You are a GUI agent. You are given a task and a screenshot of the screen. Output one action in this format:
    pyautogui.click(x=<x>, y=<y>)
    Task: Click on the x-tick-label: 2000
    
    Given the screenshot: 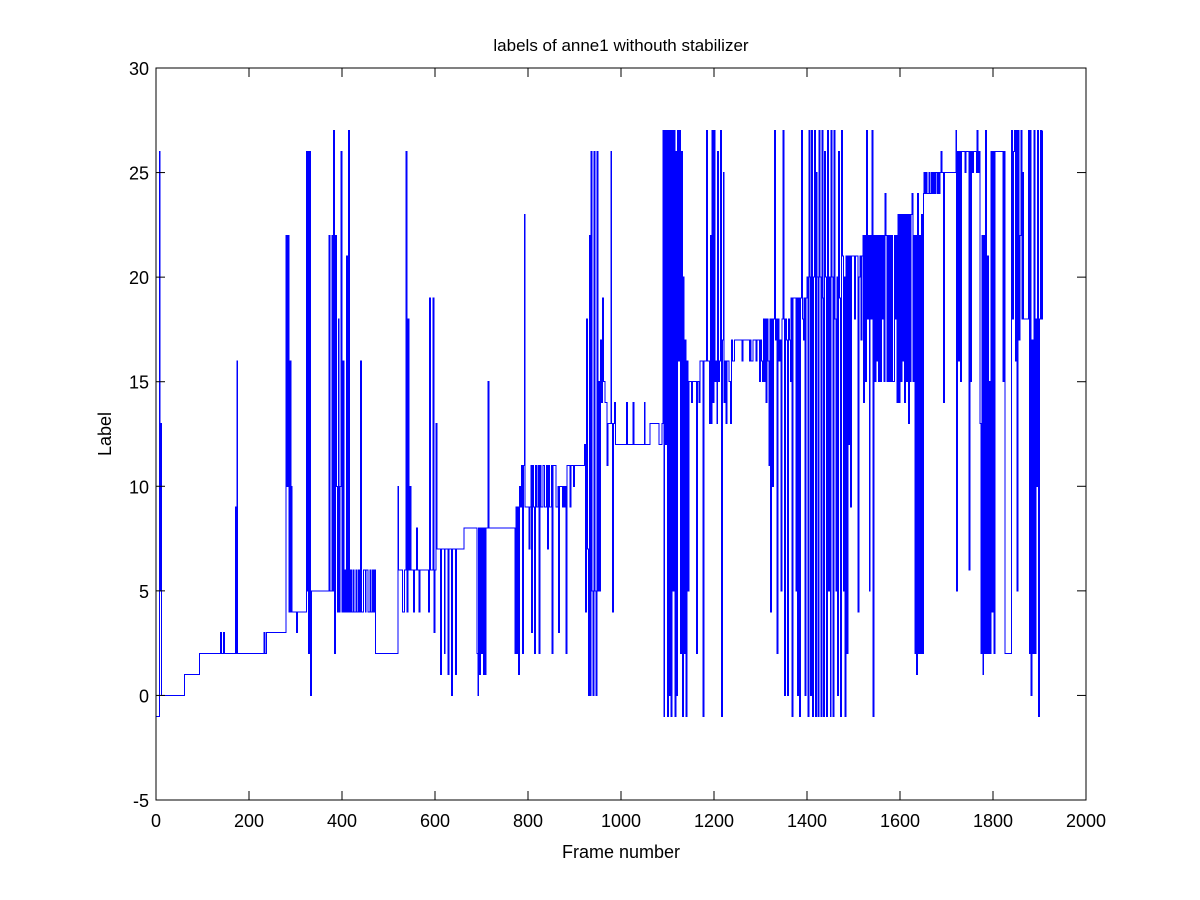 What is the action you would take?
    pyautogui.click(x=1086, y=821)
    